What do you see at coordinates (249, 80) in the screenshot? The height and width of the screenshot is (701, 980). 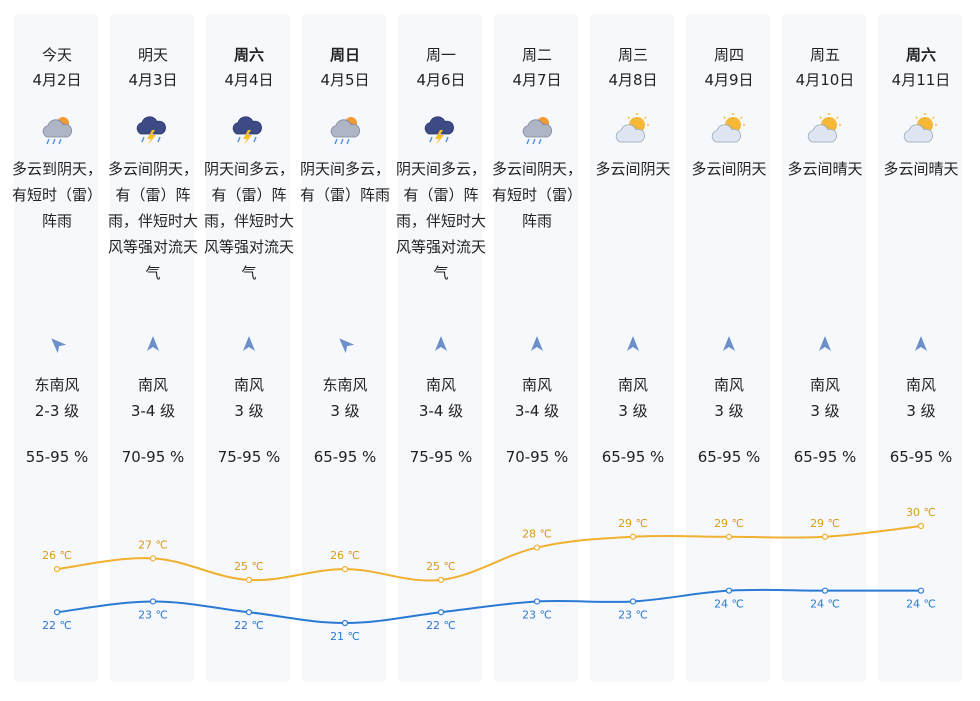 I see `day-date: 4月4日` at bounding box center [249, 80].